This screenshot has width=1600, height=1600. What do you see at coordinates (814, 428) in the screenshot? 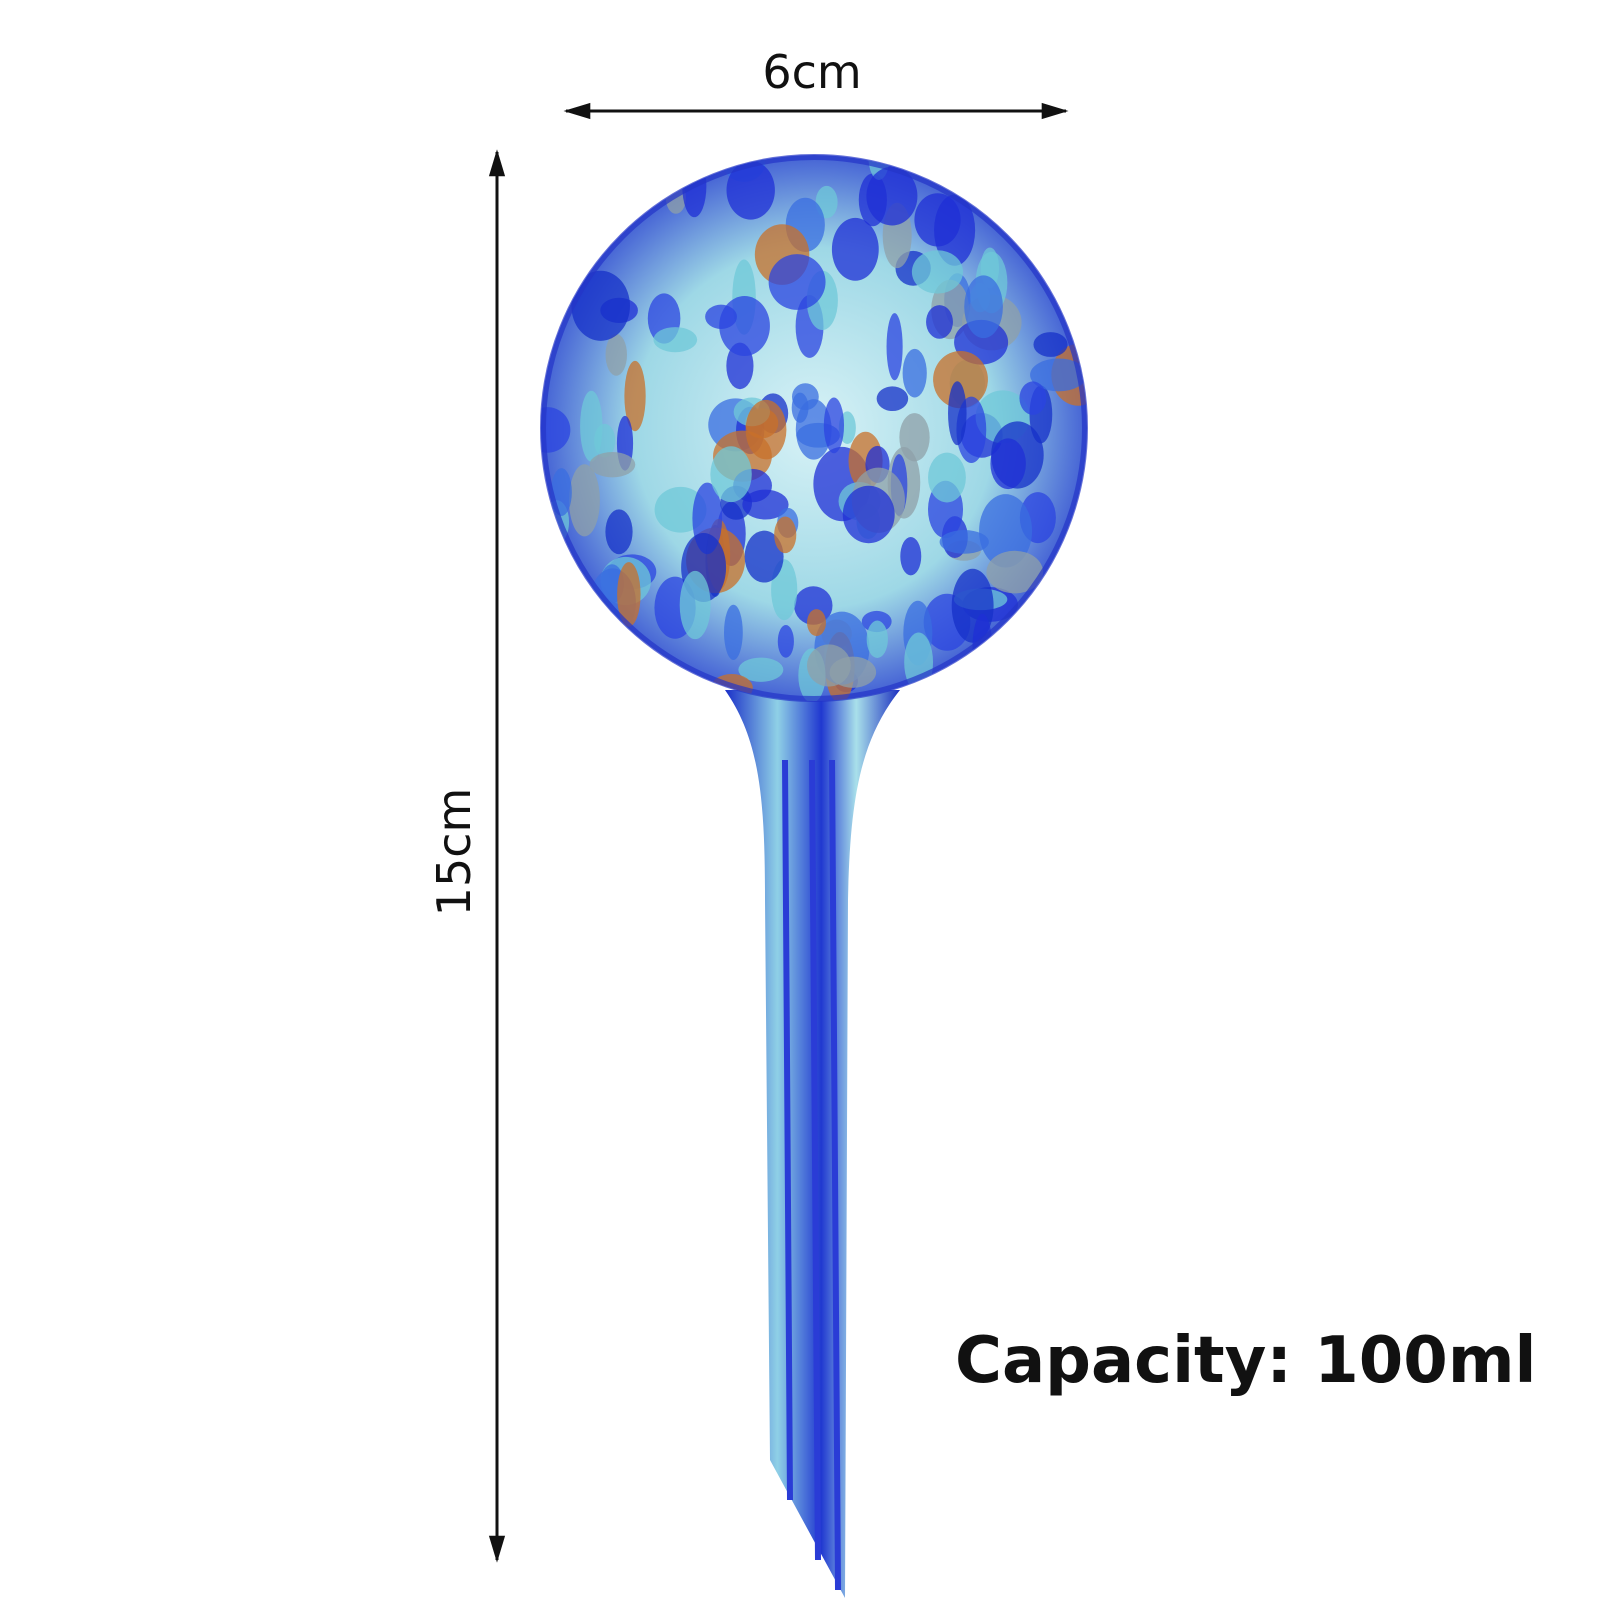
I see `globe-rim` at bounding box center [814, 428].